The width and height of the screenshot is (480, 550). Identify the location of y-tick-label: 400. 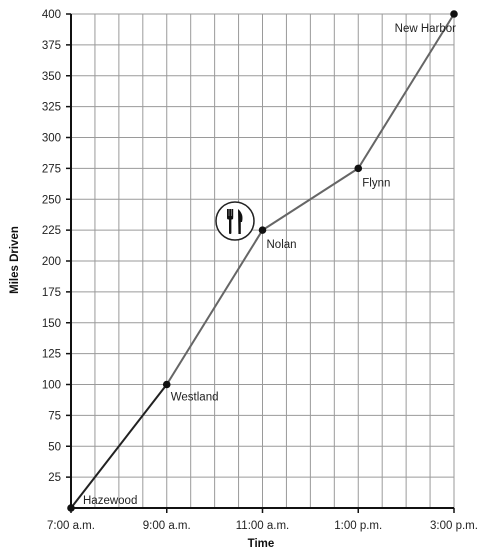
(51, 15).